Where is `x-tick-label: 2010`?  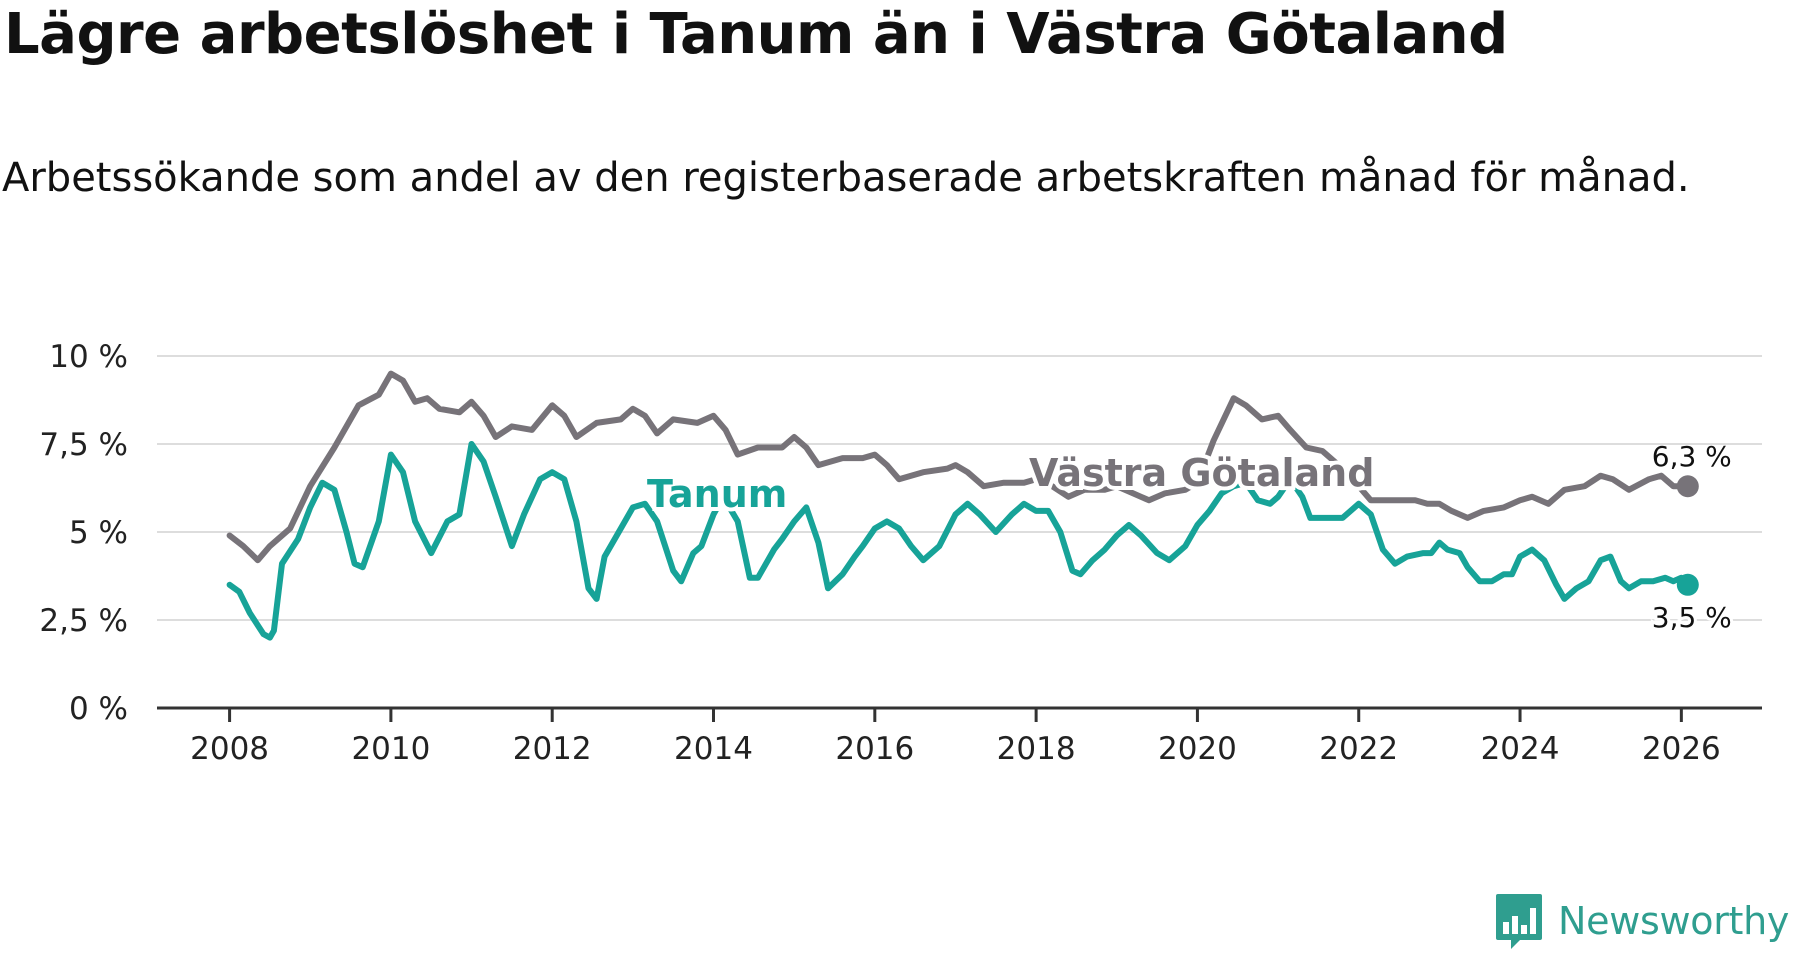
x-tick-label: 2010 is located at coordinates (390, 749).